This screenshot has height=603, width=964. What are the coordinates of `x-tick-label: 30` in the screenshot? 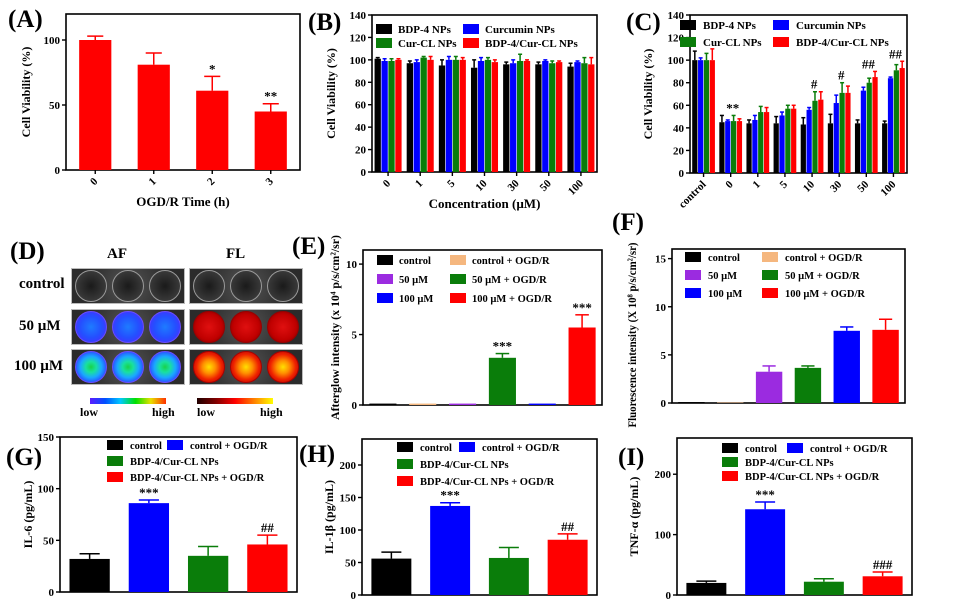 It's located at (836, 186).